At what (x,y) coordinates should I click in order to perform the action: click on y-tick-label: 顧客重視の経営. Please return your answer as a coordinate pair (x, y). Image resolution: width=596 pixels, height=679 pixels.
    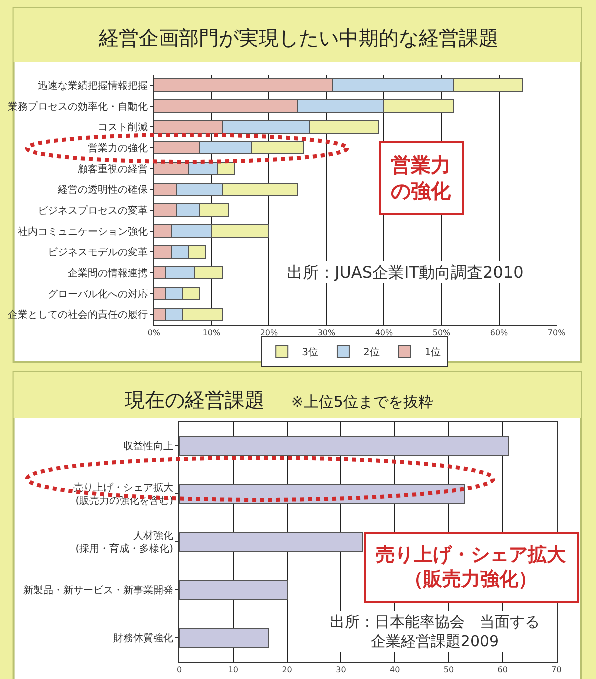
    Looking at the image, I should click on (113, 169).